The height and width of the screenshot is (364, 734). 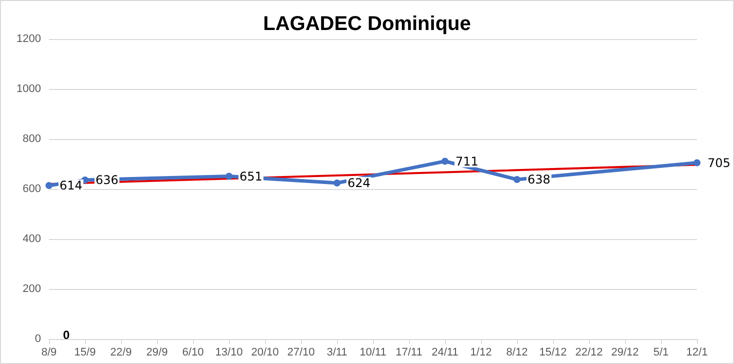 What do you see at coordinates (373, 352) in the screenshot?
I see `x-tick-label: 10/11` at bounding box center [373, 352].